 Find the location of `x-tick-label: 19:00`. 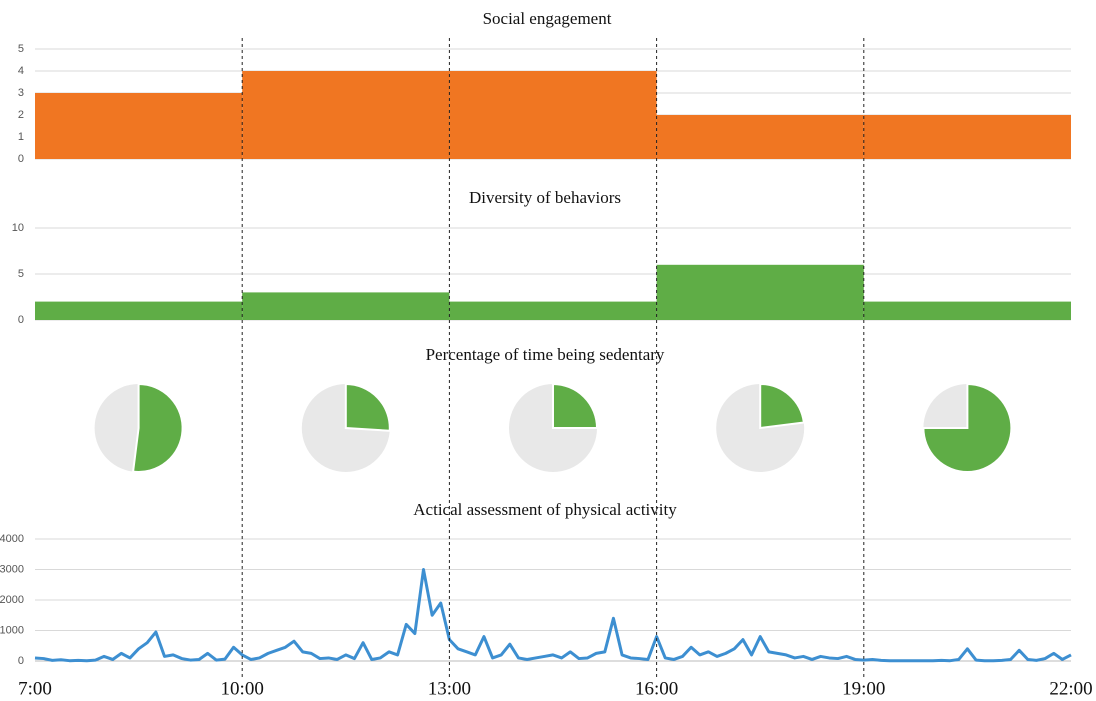

x-tick-label: 19:00 is located at coordinates (863, 688).